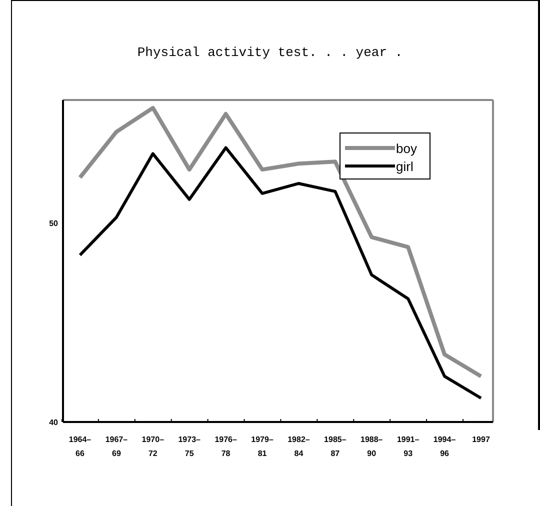 This screenshot has width=540, height=506. I want to click on legend-label: girl, so click(405, 166).